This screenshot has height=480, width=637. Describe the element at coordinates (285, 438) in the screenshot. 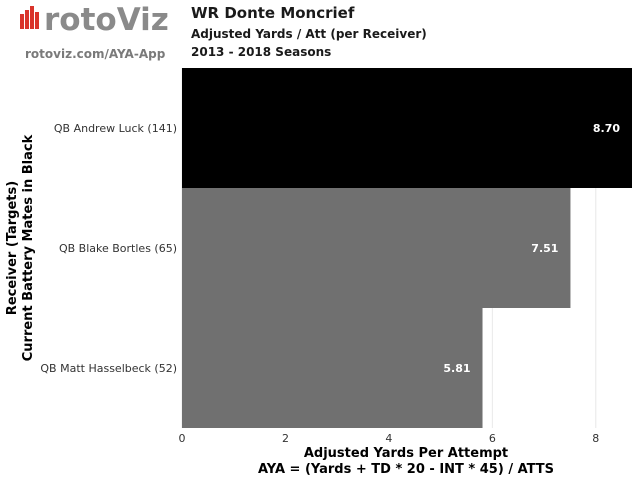

I see `x-tick-label: 2` at that location.